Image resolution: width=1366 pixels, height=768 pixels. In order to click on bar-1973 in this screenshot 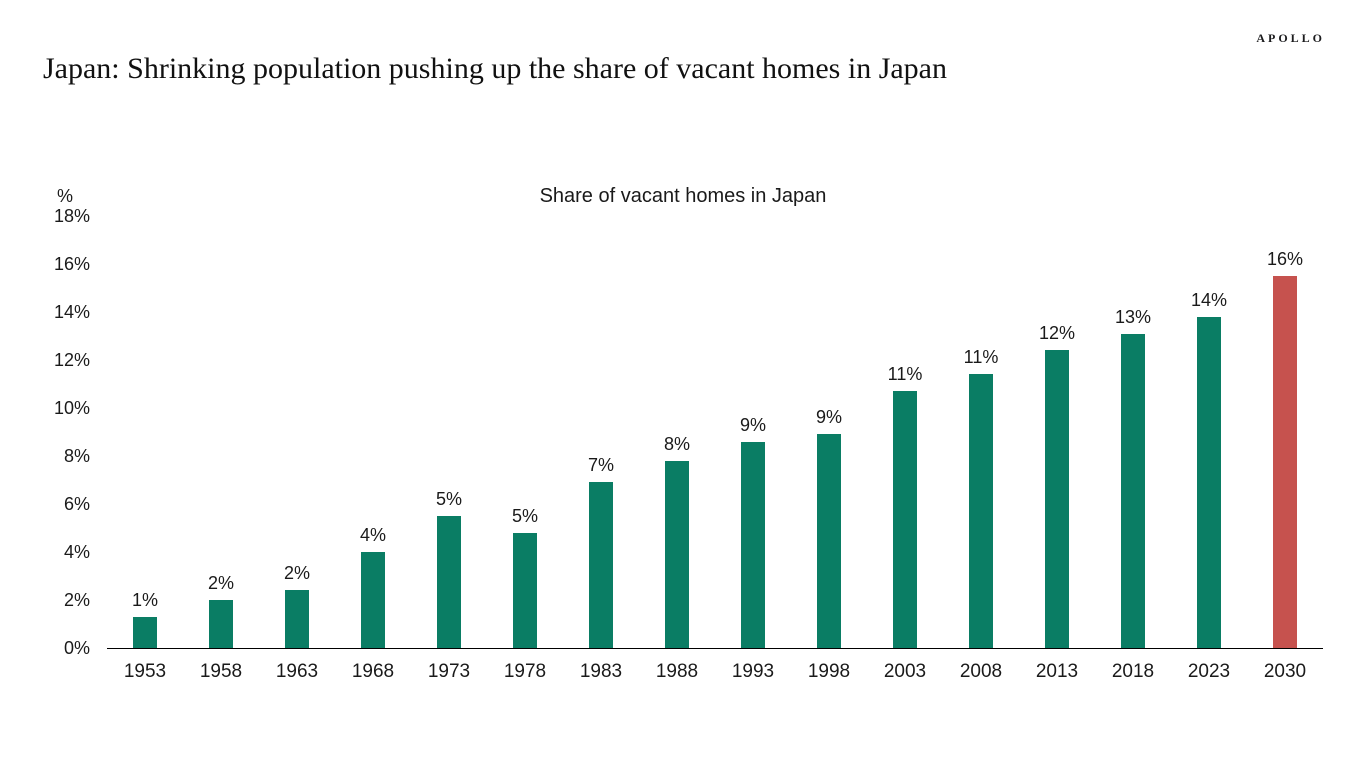, I will do `click(449, 582)`.